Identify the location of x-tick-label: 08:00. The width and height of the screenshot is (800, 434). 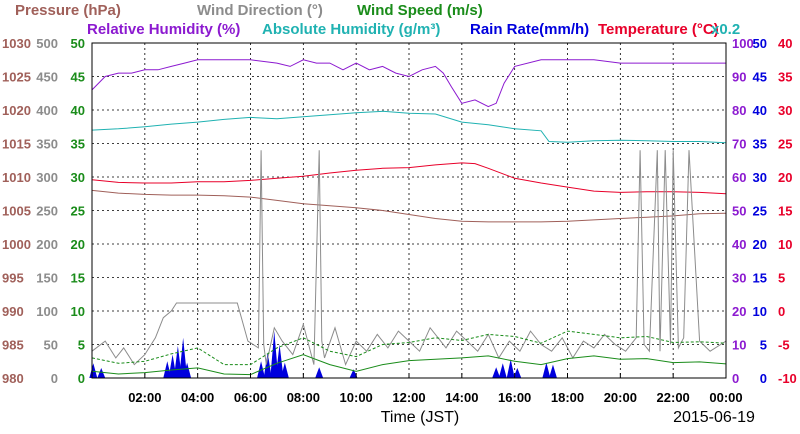
(303, 397).